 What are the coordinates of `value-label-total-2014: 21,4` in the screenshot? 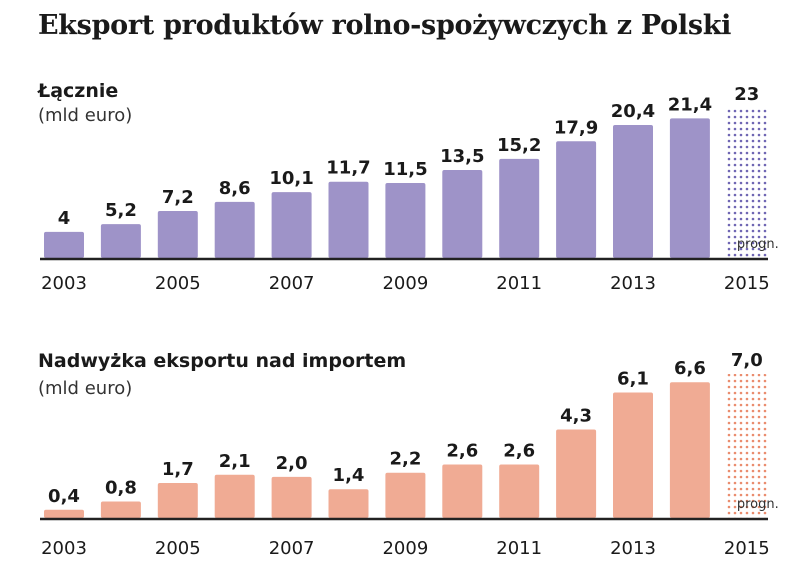 It's located at (690, 104).